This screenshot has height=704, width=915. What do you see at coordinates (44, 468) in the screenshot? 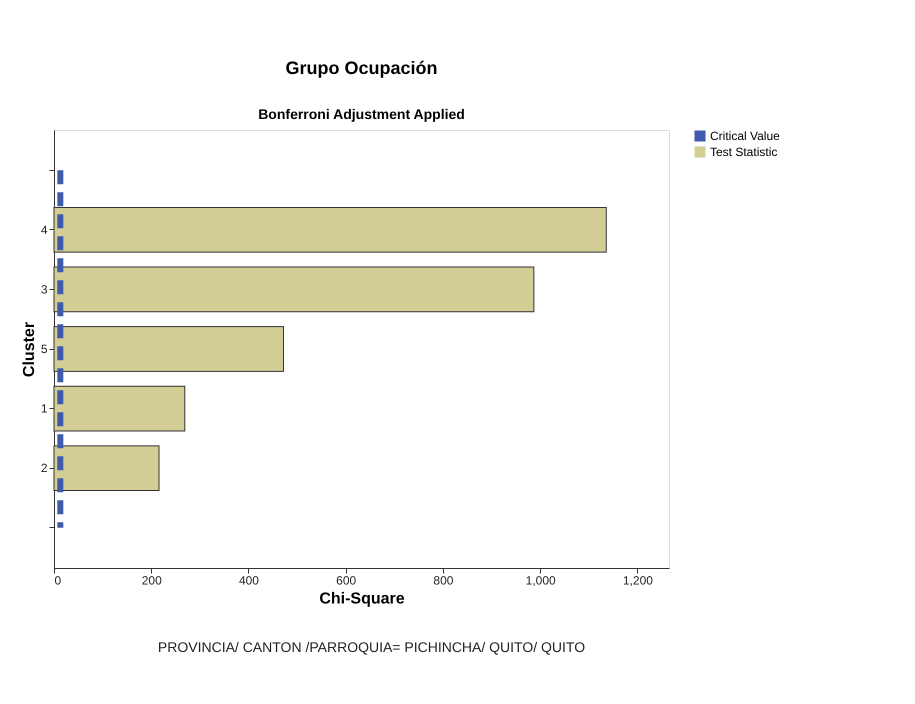
I see `y-tick-label: 2` at bounding box center [44, 468].